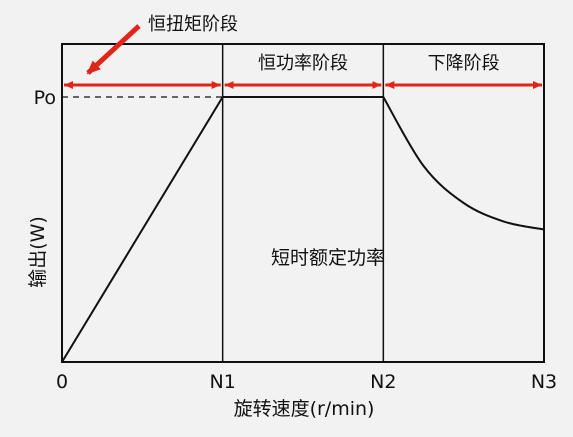  What do you see at coordinates (304, 409) in the screenshot?
I see `x-axis-title: 旋转速度(r/min)` at bounding box center [304, 409].